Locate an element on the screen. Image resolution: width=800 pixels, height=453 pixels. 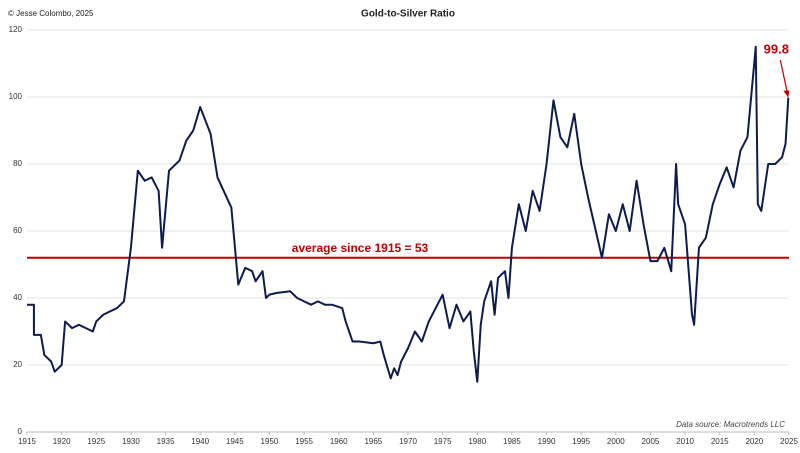
x-tick-label: 1945 is located at coordinates (235, 441).